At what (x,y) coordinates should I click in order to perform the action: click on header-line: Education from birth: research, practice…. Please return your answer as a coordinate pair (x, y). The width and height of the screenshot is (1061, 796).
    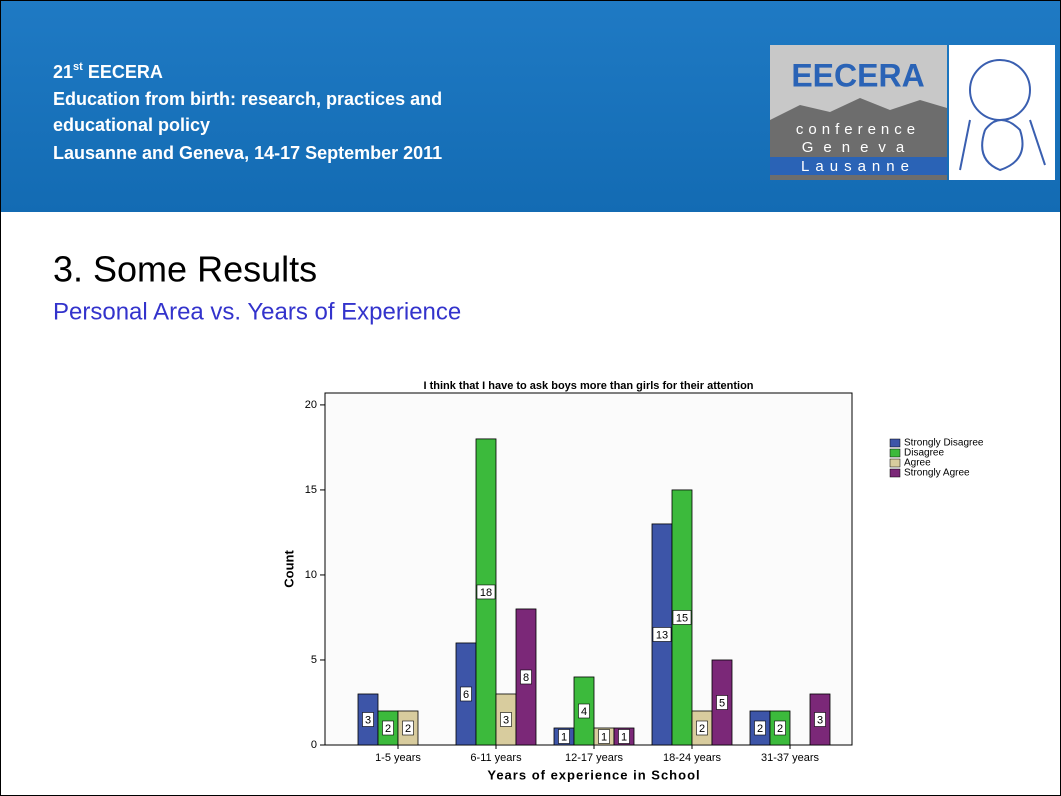
    Looking at the image, I should click on (247, 99).